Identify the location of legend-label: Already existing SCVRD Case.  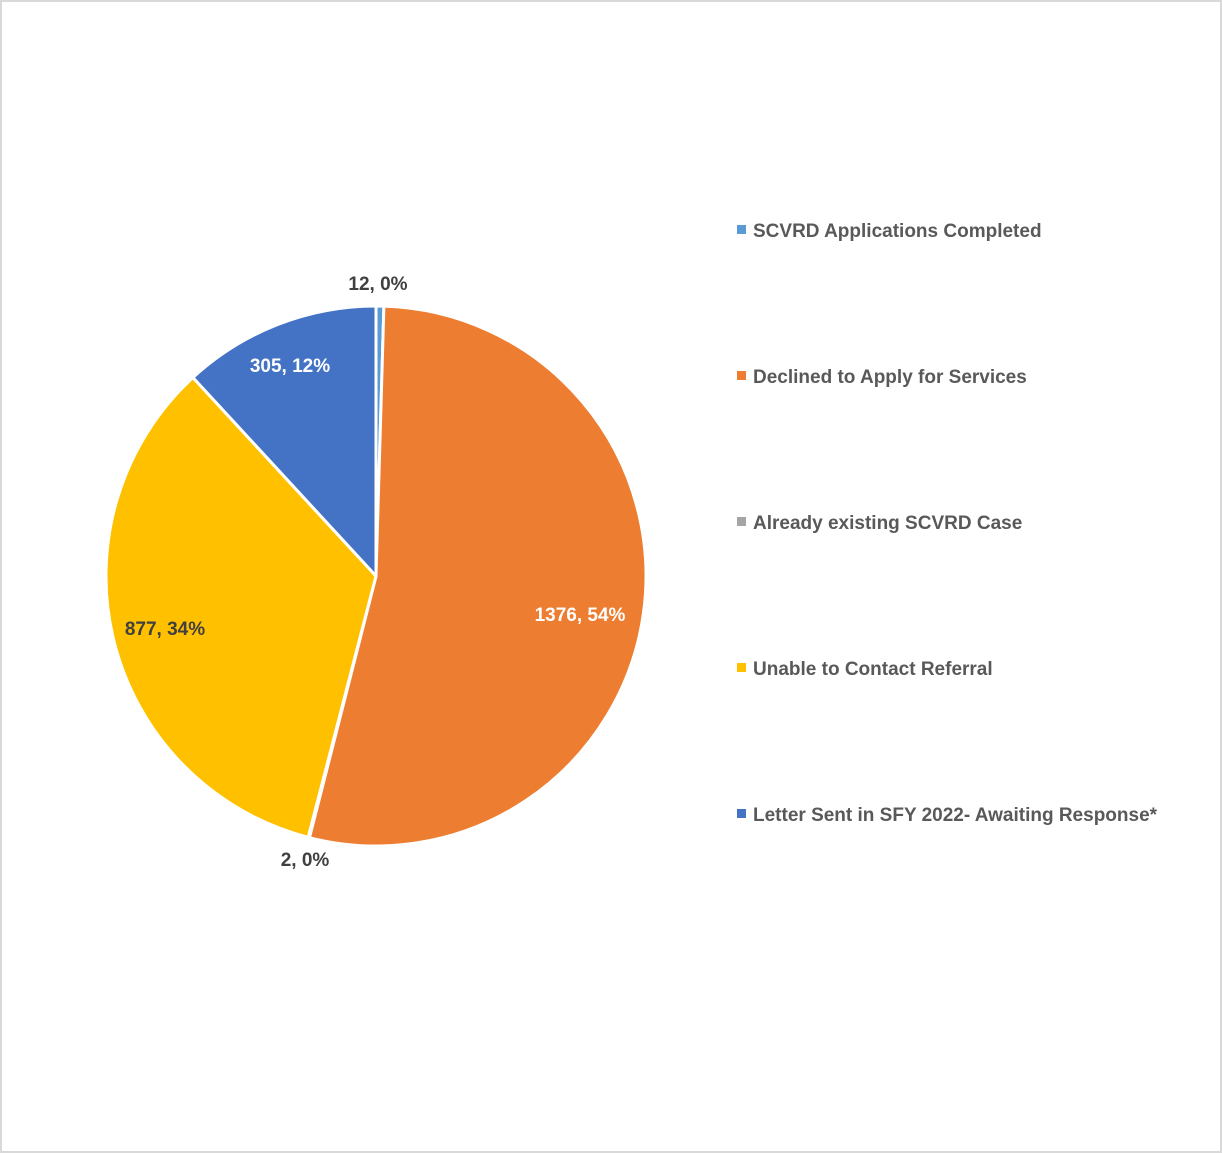
(887, 523).